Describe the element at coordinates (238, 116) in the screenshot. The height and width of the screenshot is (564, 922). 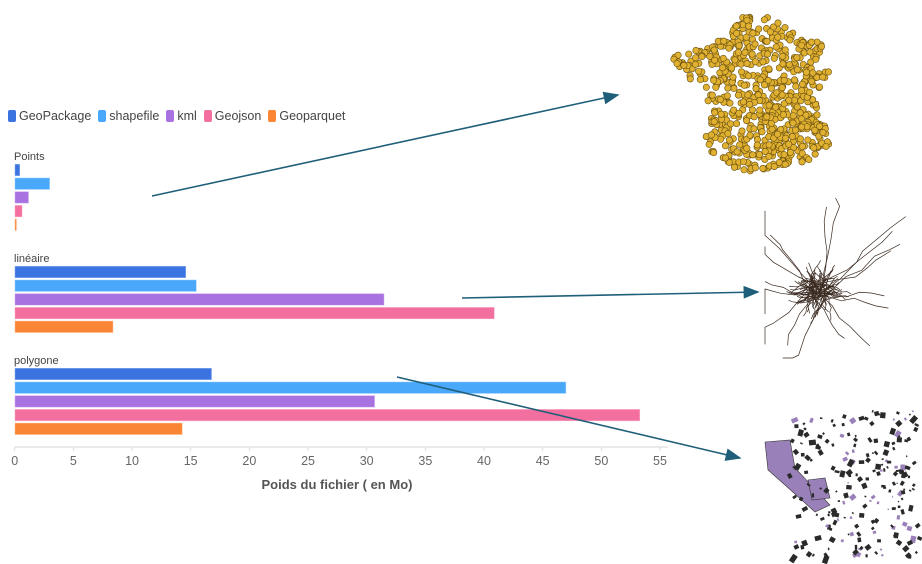
I see `legend-label: Geojson` at that location.